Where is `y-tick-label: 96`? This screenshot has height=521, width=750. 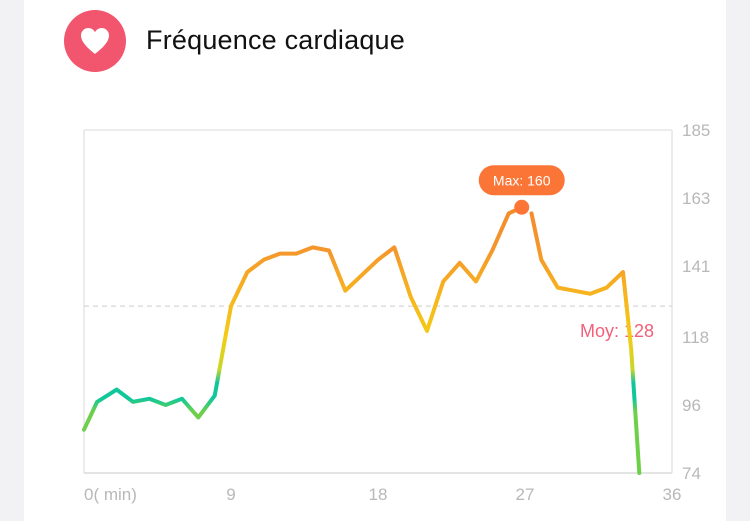 y-tick-label: 96 is located at coordinates (691, 405).